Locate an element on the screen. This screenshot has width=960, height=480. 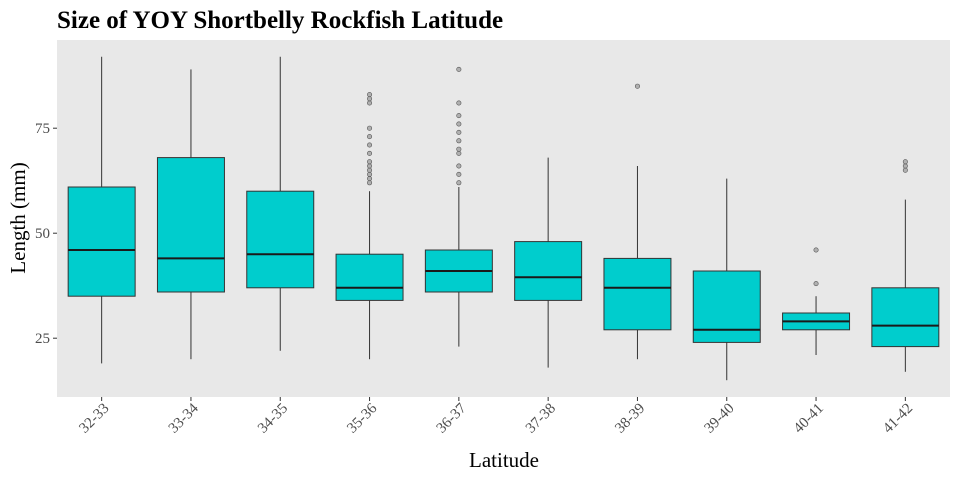
x-tick-label: 34-35 is located at coordinates (273, 419).